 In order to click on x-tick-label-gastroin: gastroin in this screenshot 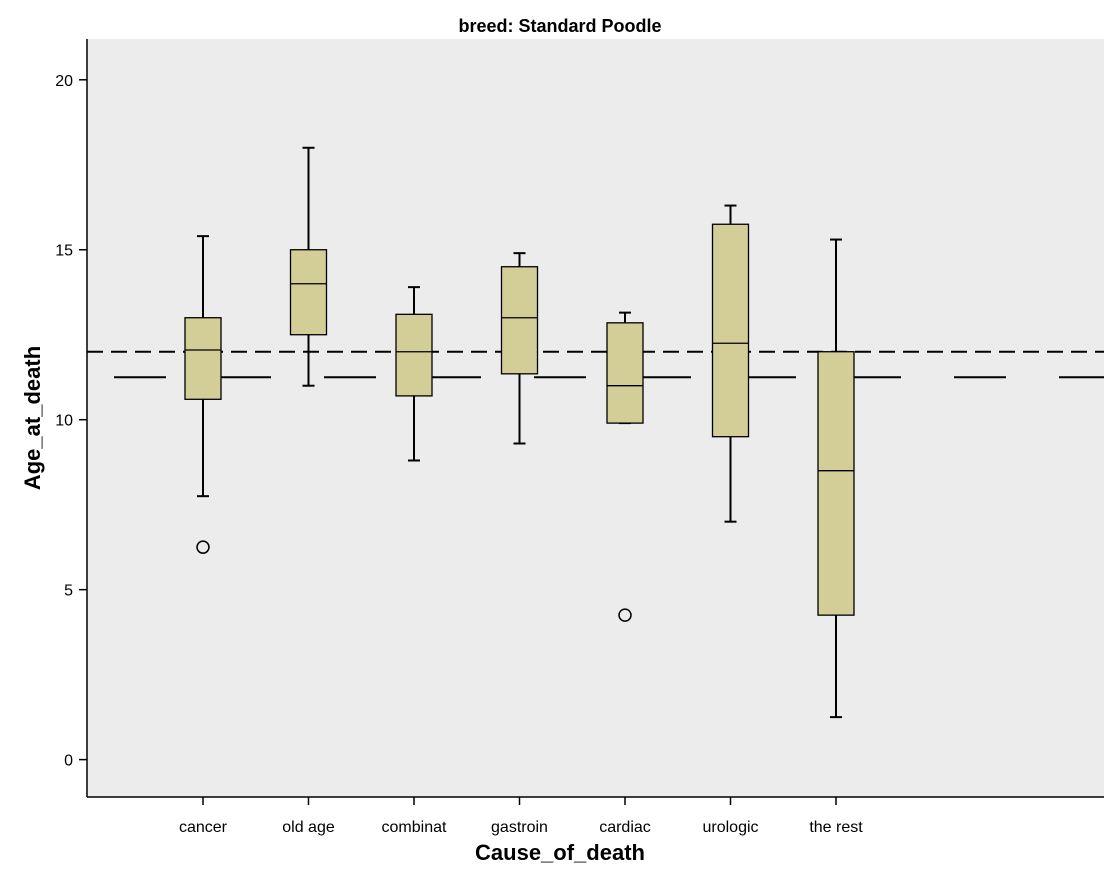, I will do `click(519, 827)`.